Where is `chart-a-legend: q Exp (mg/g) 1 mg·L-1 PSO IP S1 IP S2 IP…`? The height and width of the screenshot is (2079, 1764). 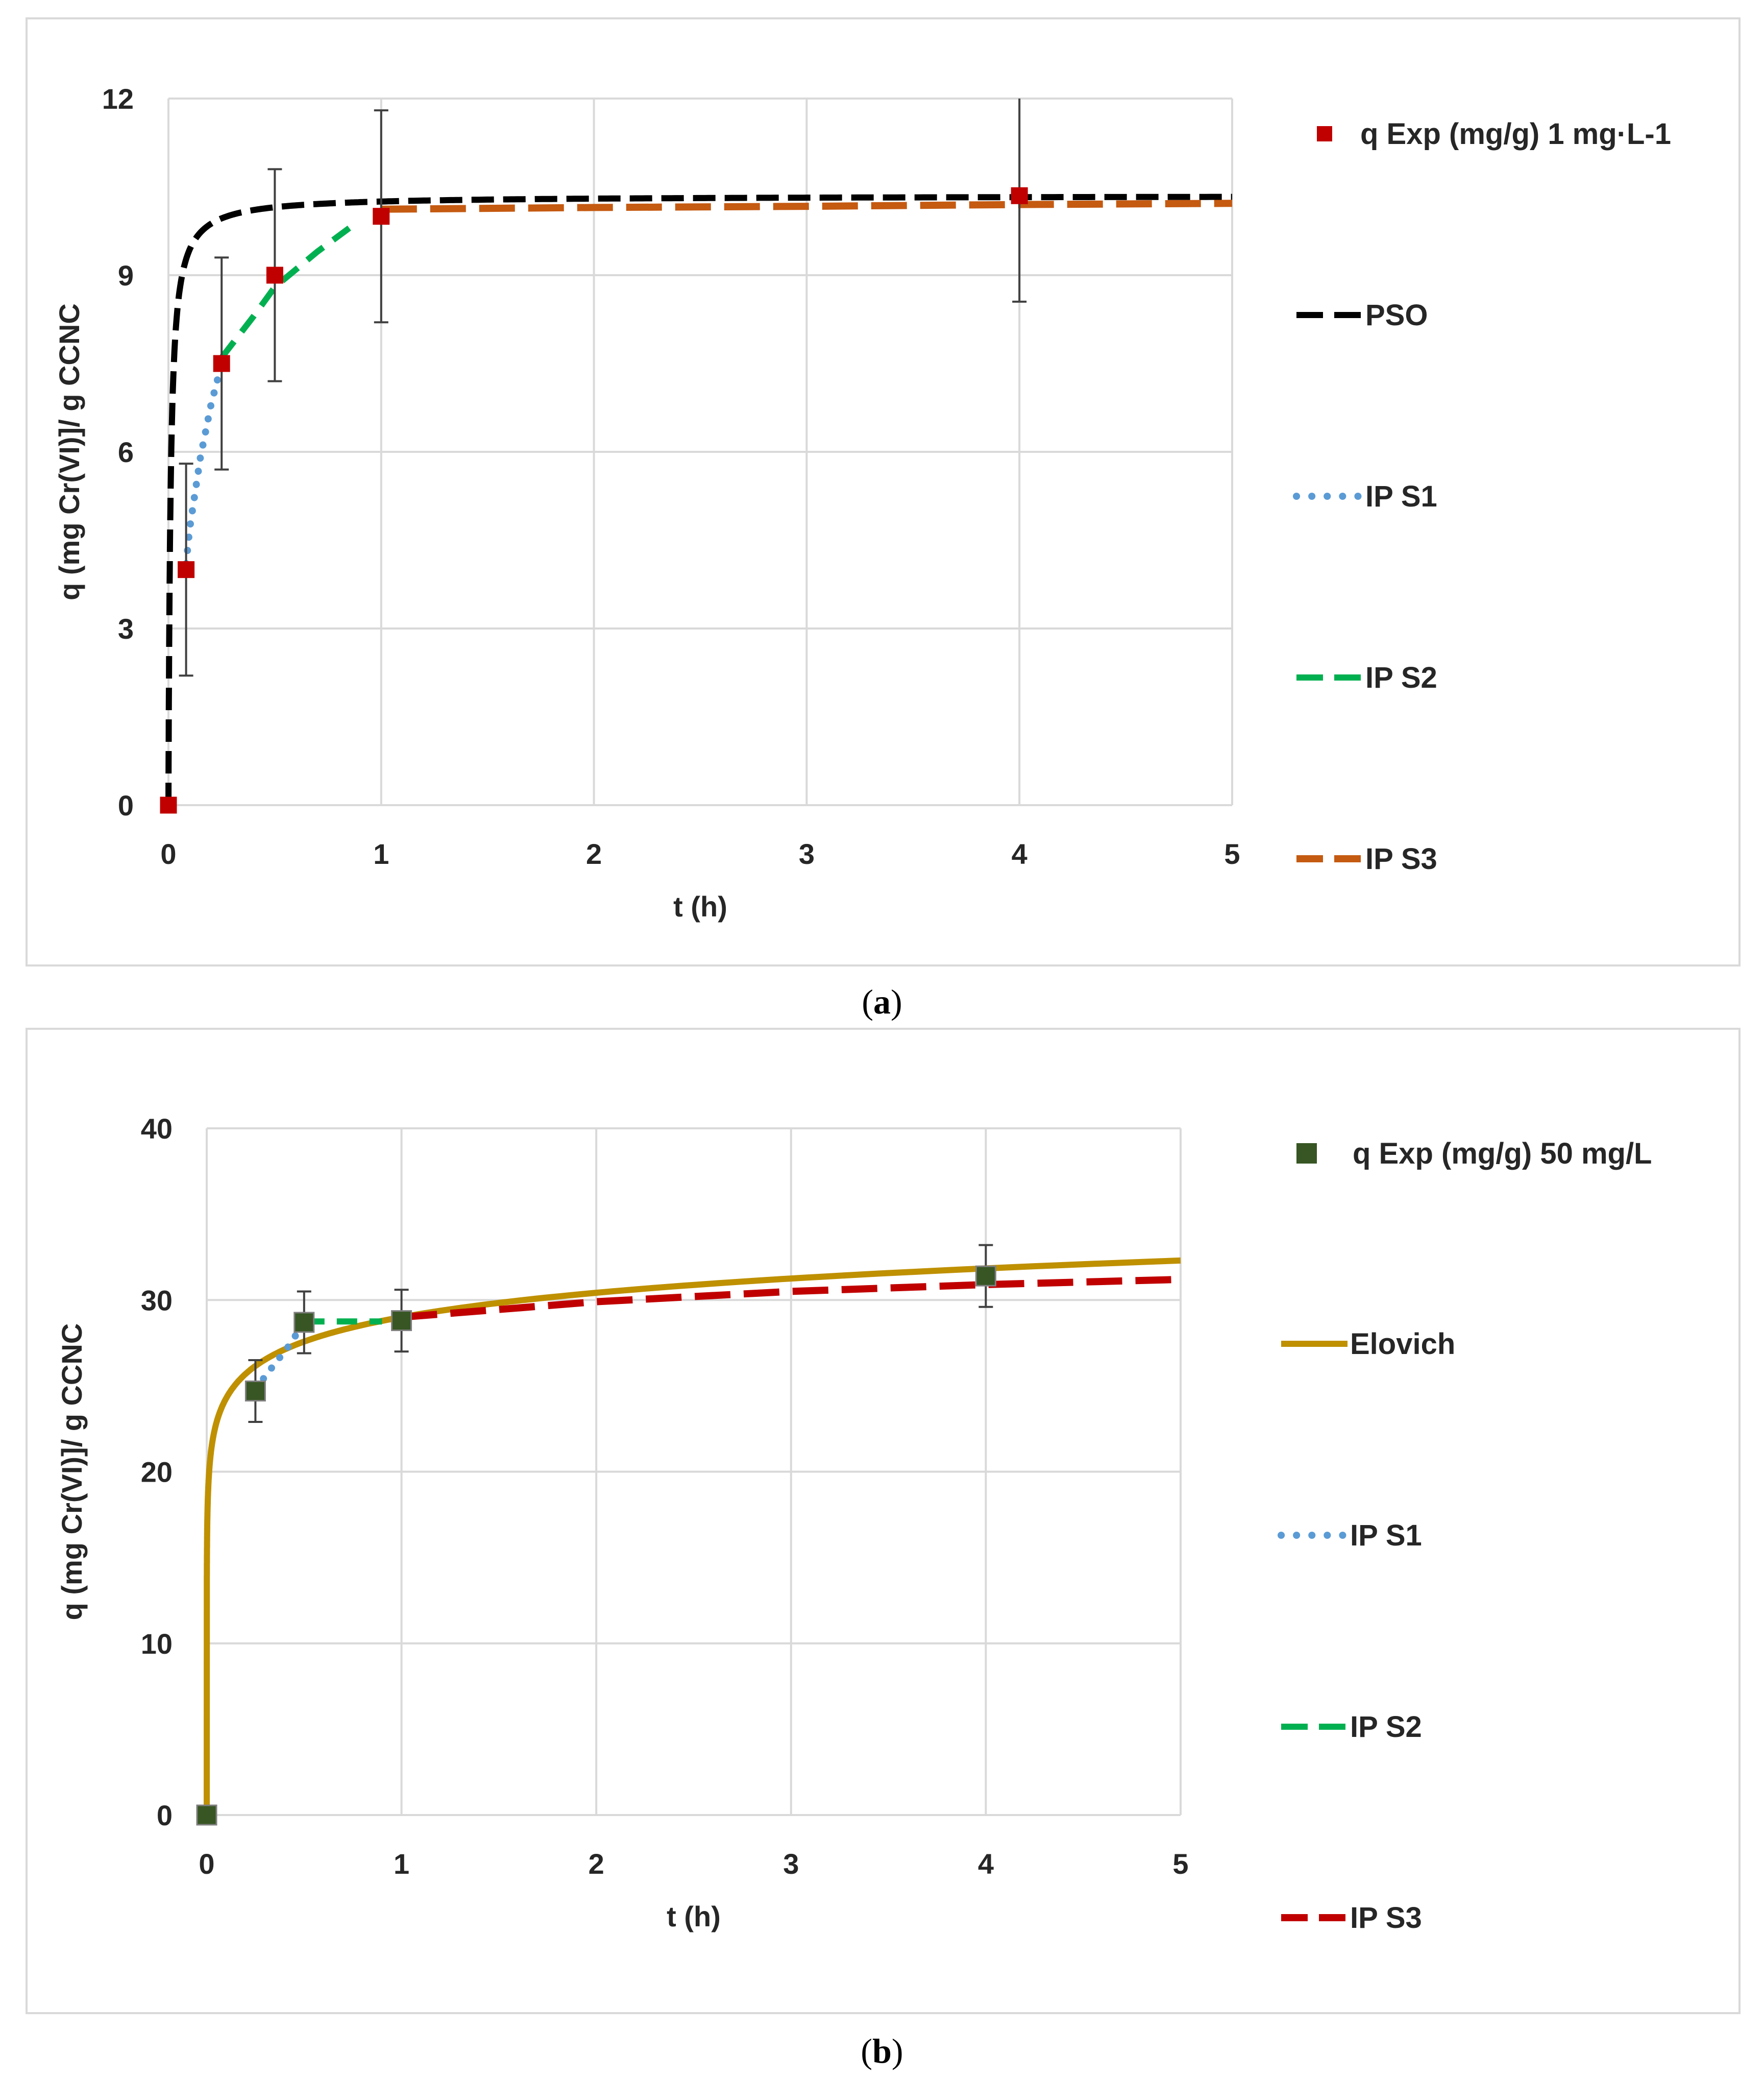
chart-a-legend: q Exp (mg/g) 1 mg·L-1 PSO IP S1 IP S2 IP… is located at coordinates (1482, 496).